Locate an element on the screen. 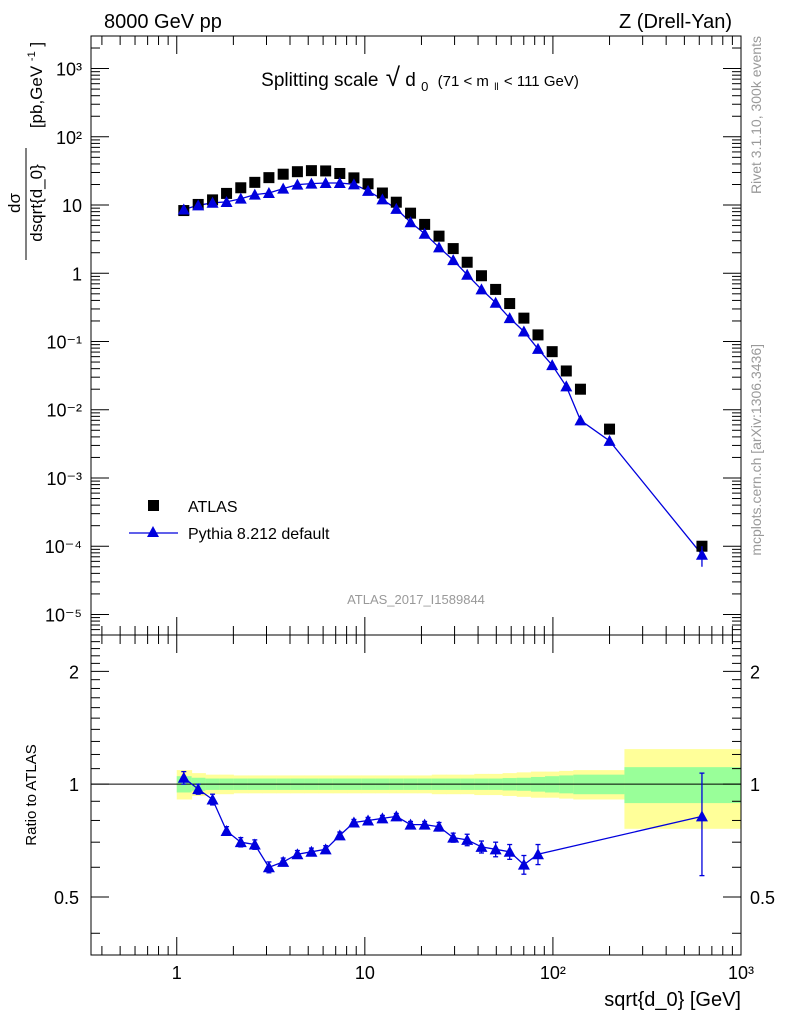  y-label-units-end: ] is located at coordinates (36, 44).